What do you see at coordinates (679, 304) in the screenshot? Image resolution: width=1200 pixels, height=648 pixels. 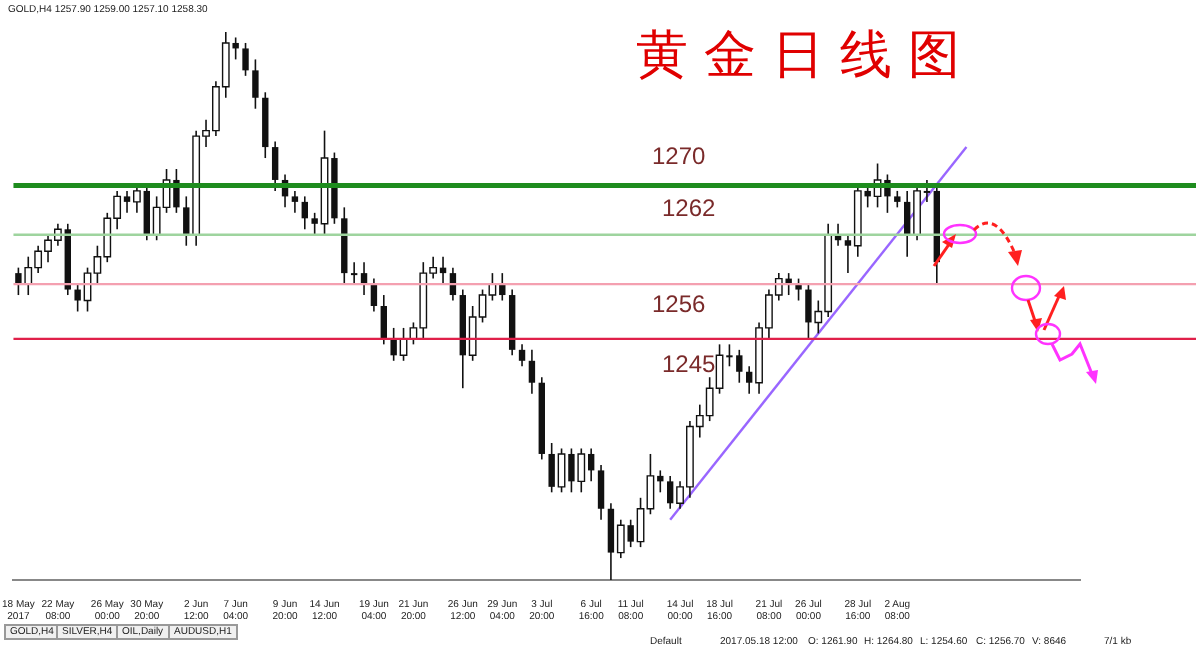 I see `annotation: 1256` at bounding box center [679, 304].